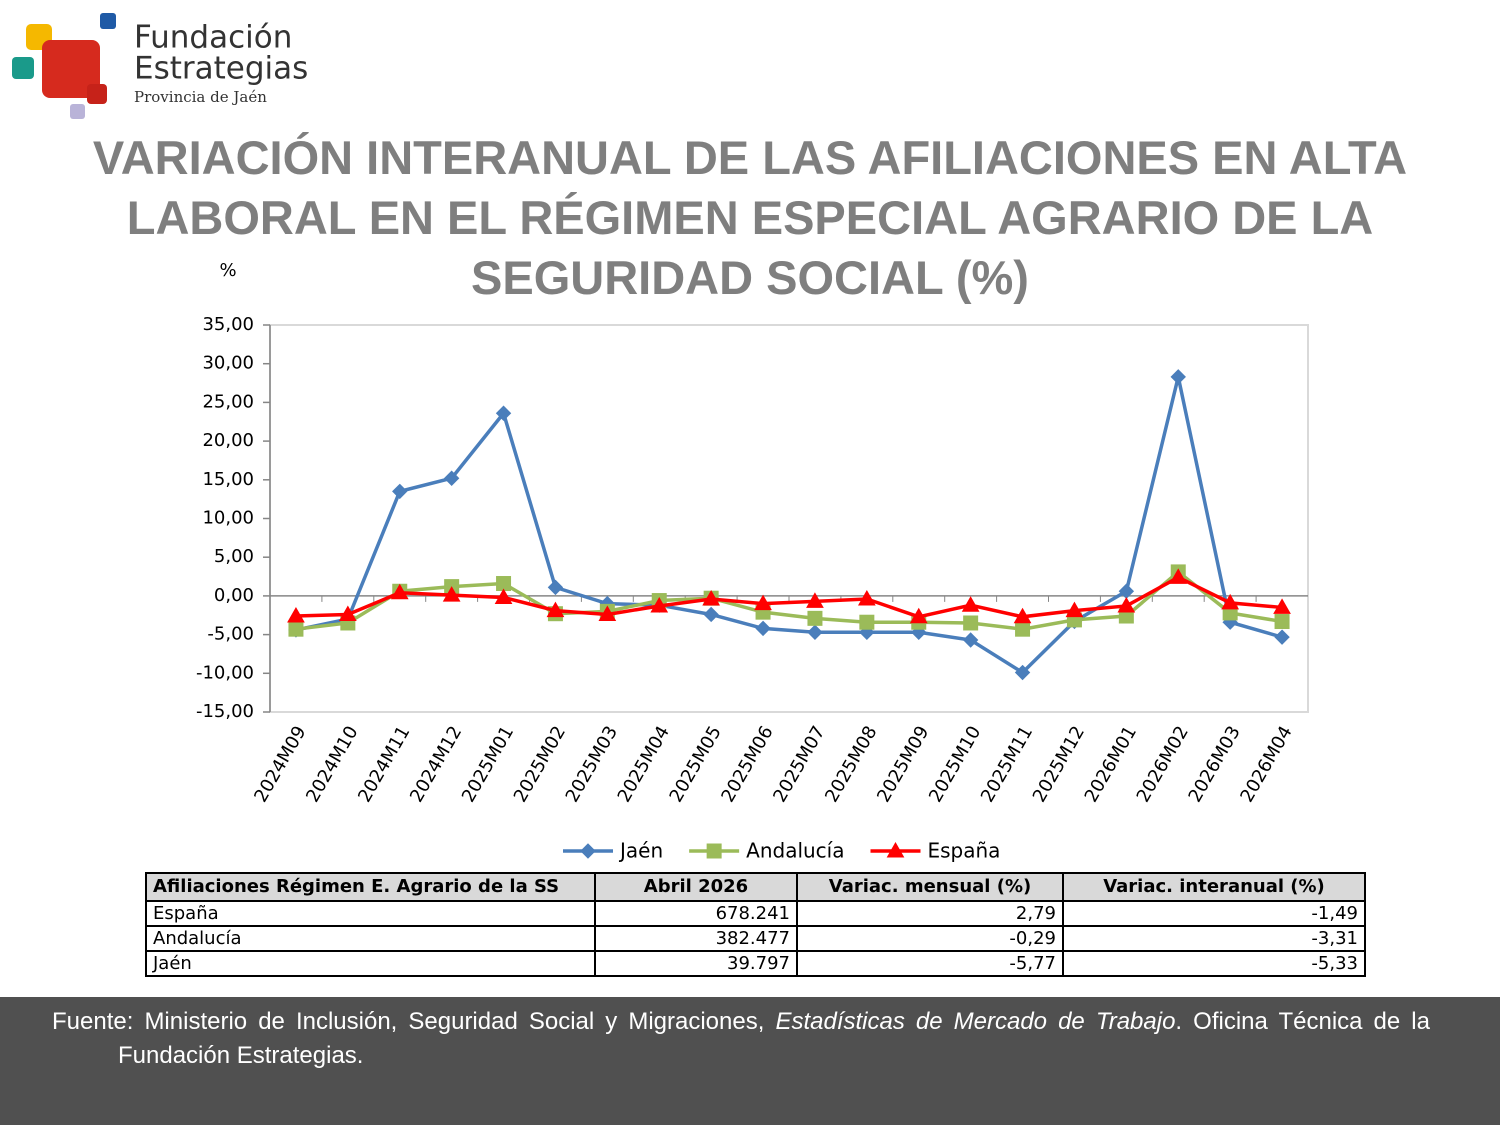 The height and width of the screenshot is (1125, 1500). What do you see at coordinates (221, 69) in the screenshot?
I see `logo-name: Estrategias` at bounding box center [221, 69].